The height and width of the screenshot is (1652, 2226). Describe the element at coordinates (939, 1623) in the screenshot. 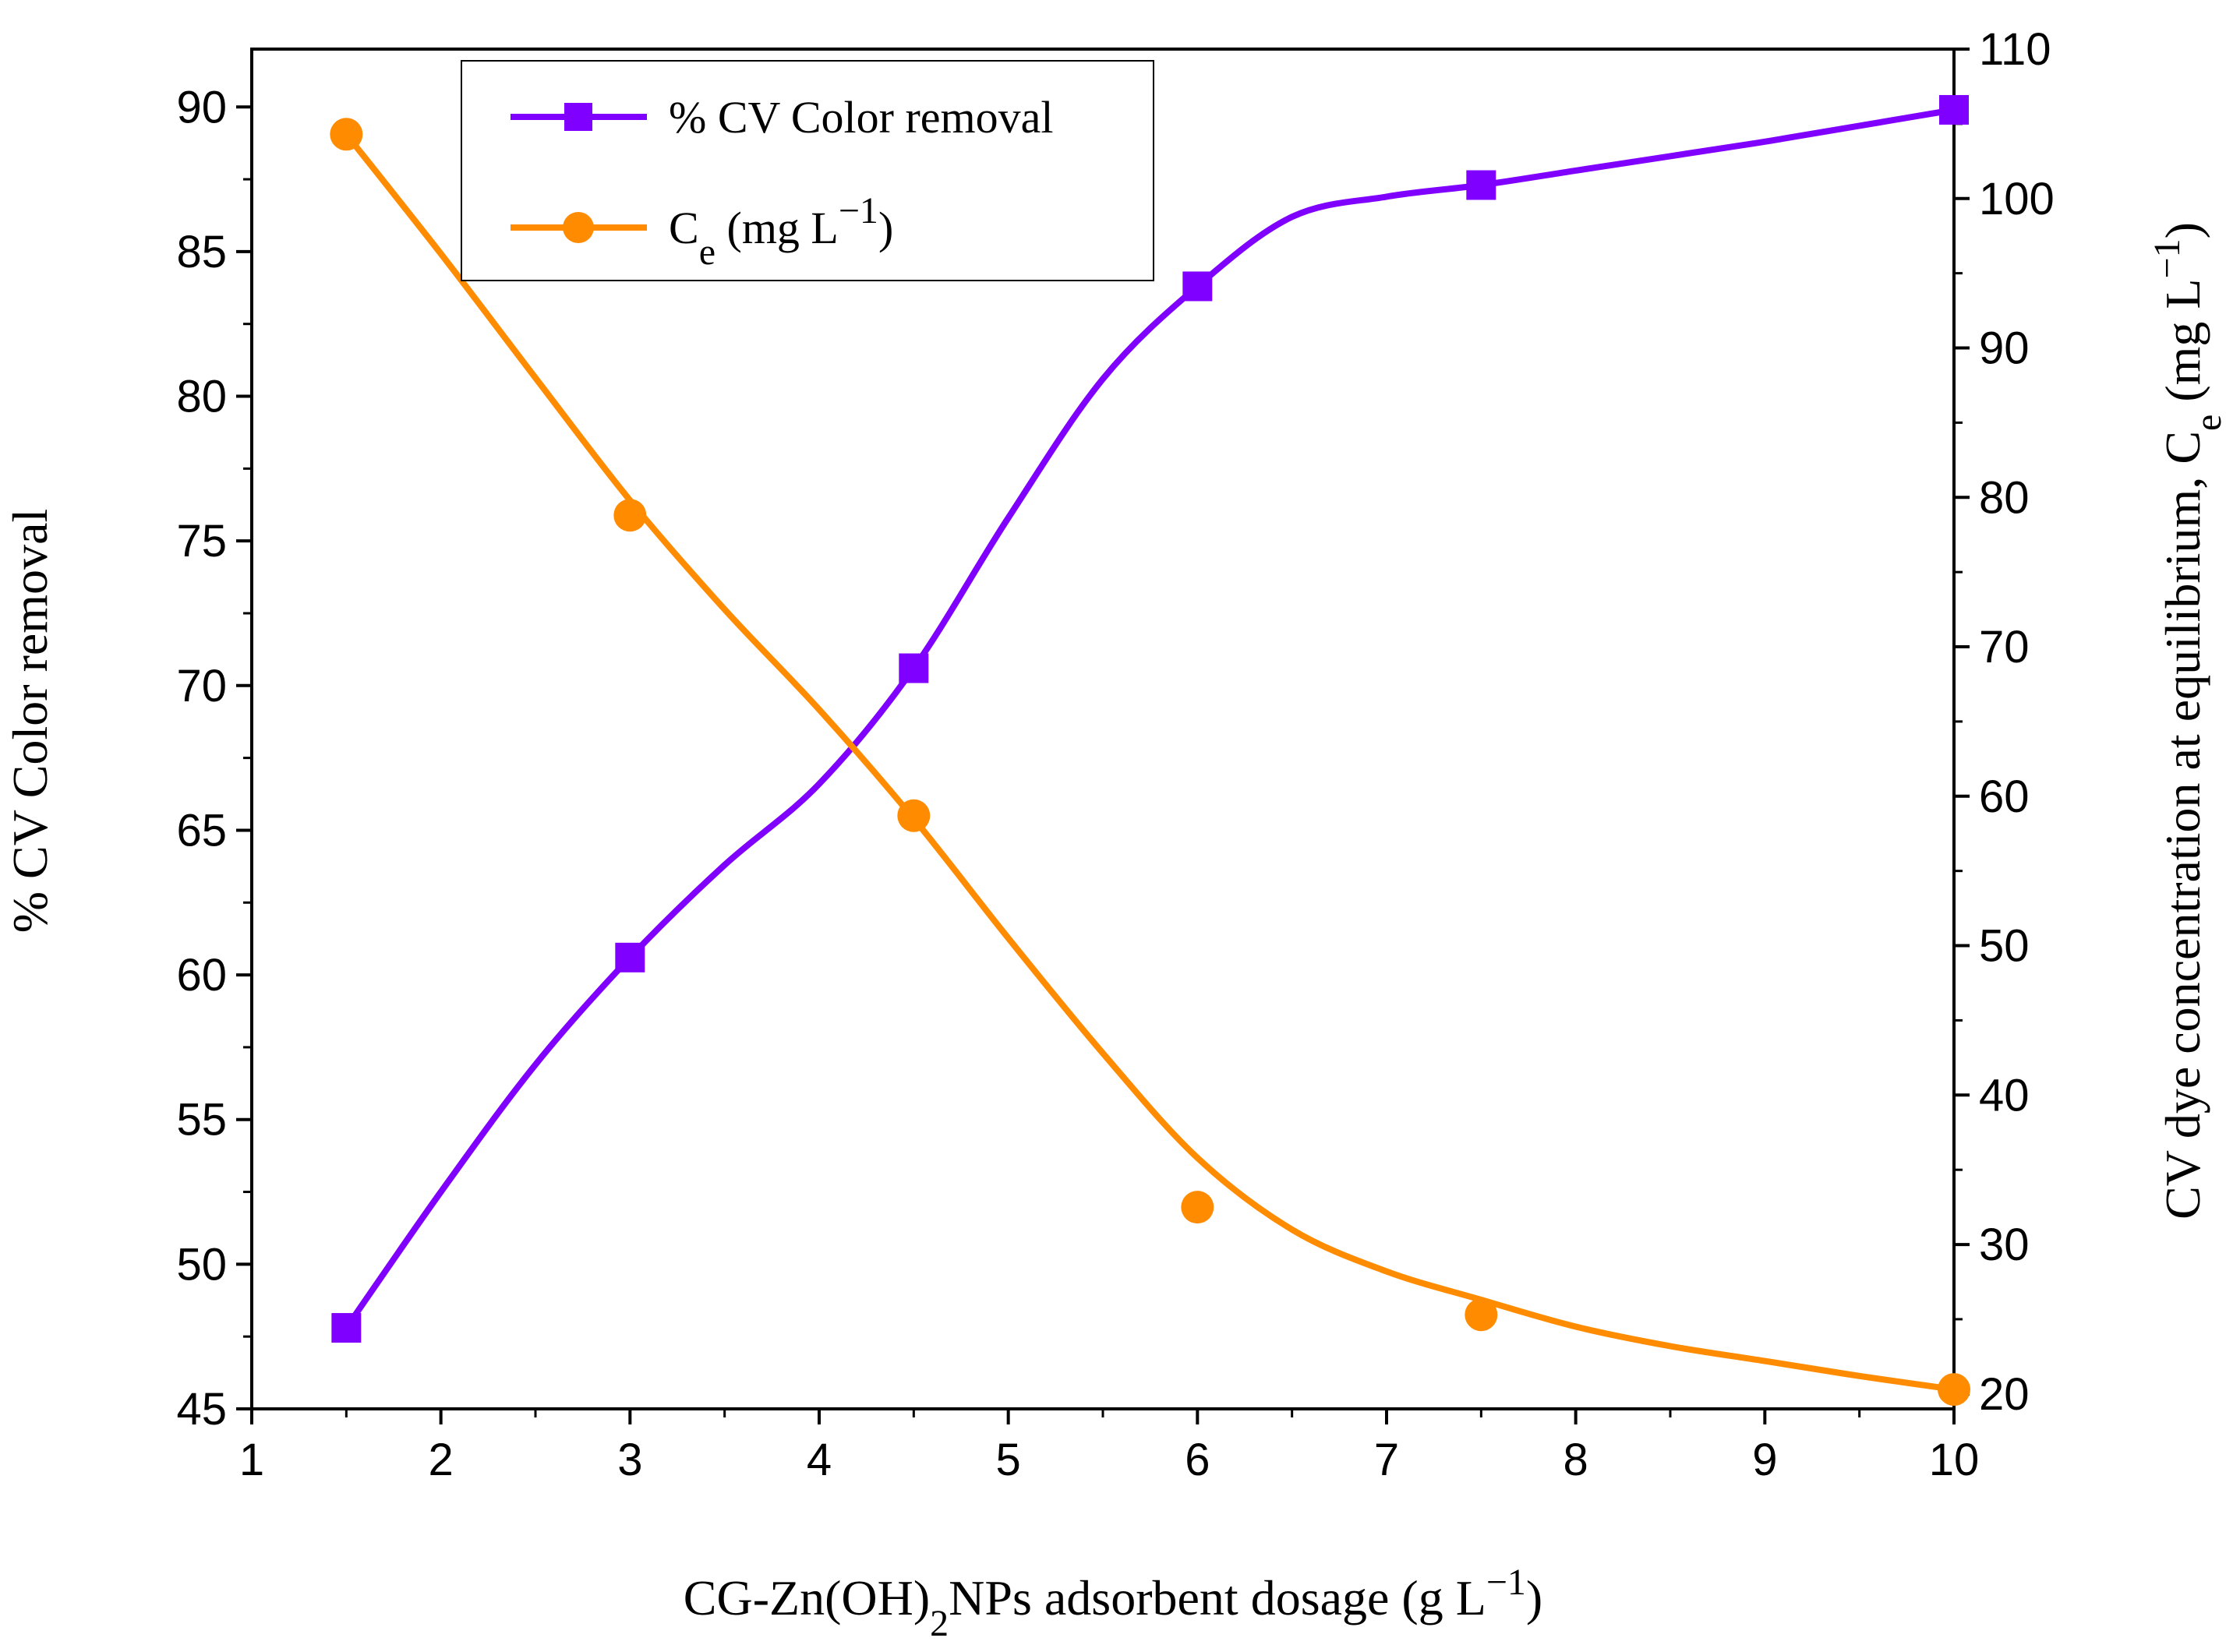

I see `x-axis-title-sub: 2` at that location.